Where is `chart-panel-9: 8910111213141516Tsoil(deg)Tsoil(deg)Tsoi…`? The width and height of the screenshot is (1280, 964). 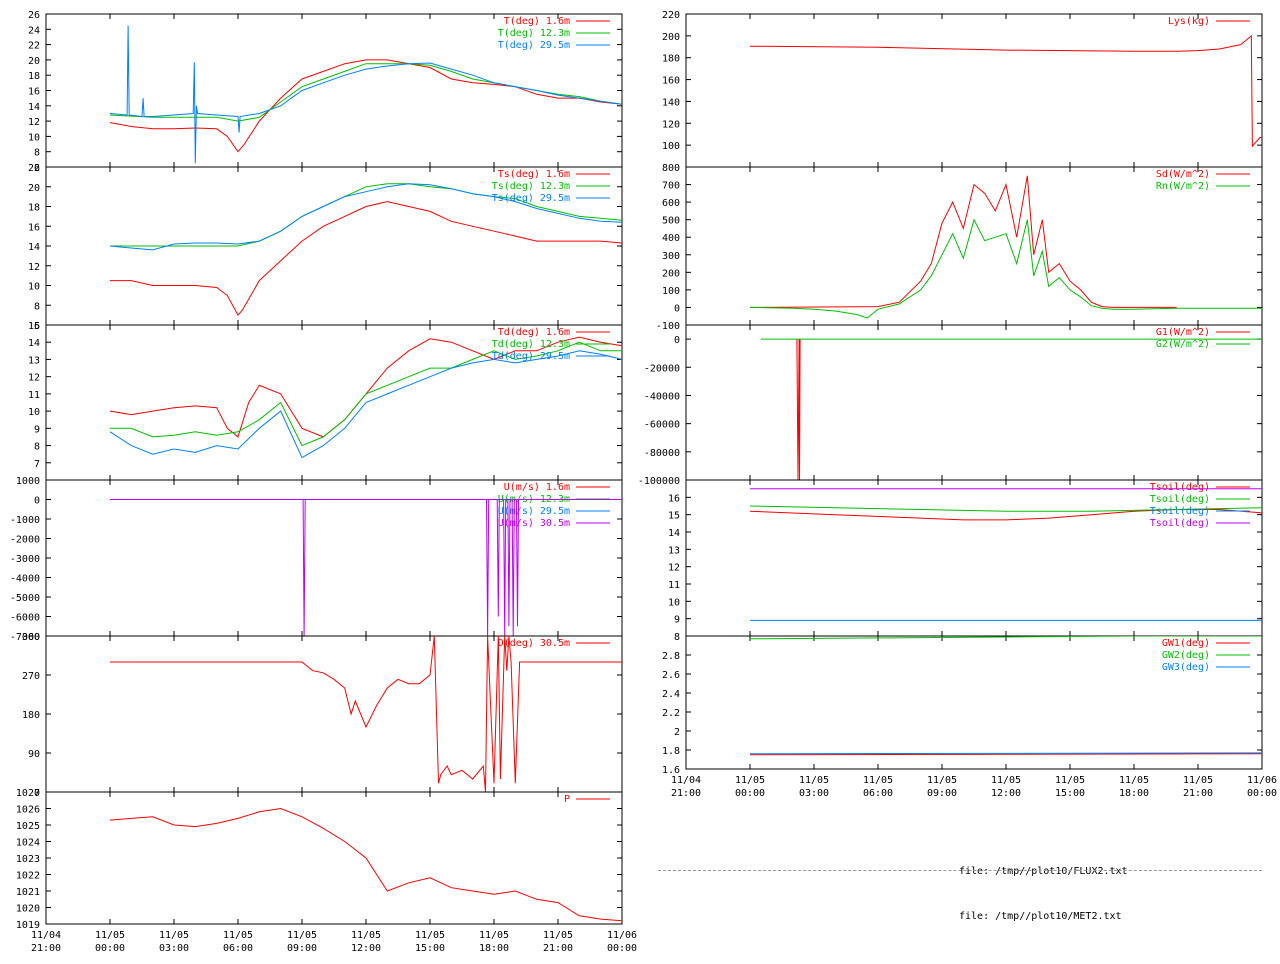
chart-panel-9: 8910111213141516Tsoil(deg)Tsoil(deg)Tsoi… is located at coordinates (965, 561).